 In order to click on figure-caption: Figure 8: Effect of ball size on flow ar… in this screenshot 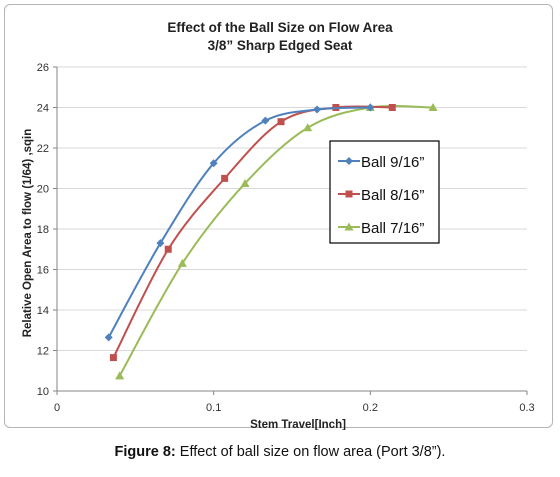, I will do `click(280, 452)`.